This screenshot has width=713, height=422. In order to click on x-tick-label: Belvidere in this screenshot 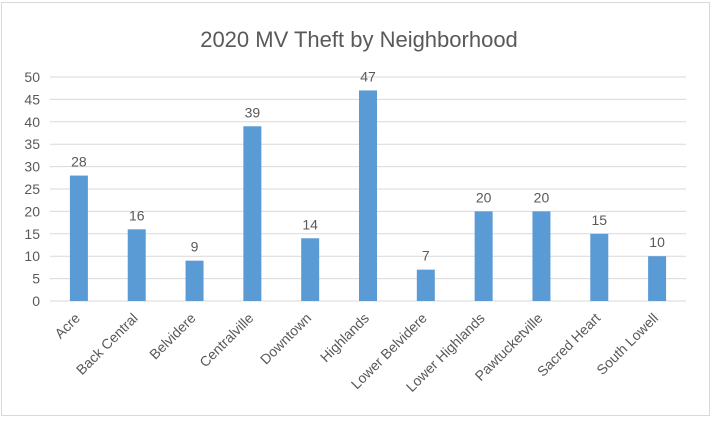, I will do `click(172, 336)`.